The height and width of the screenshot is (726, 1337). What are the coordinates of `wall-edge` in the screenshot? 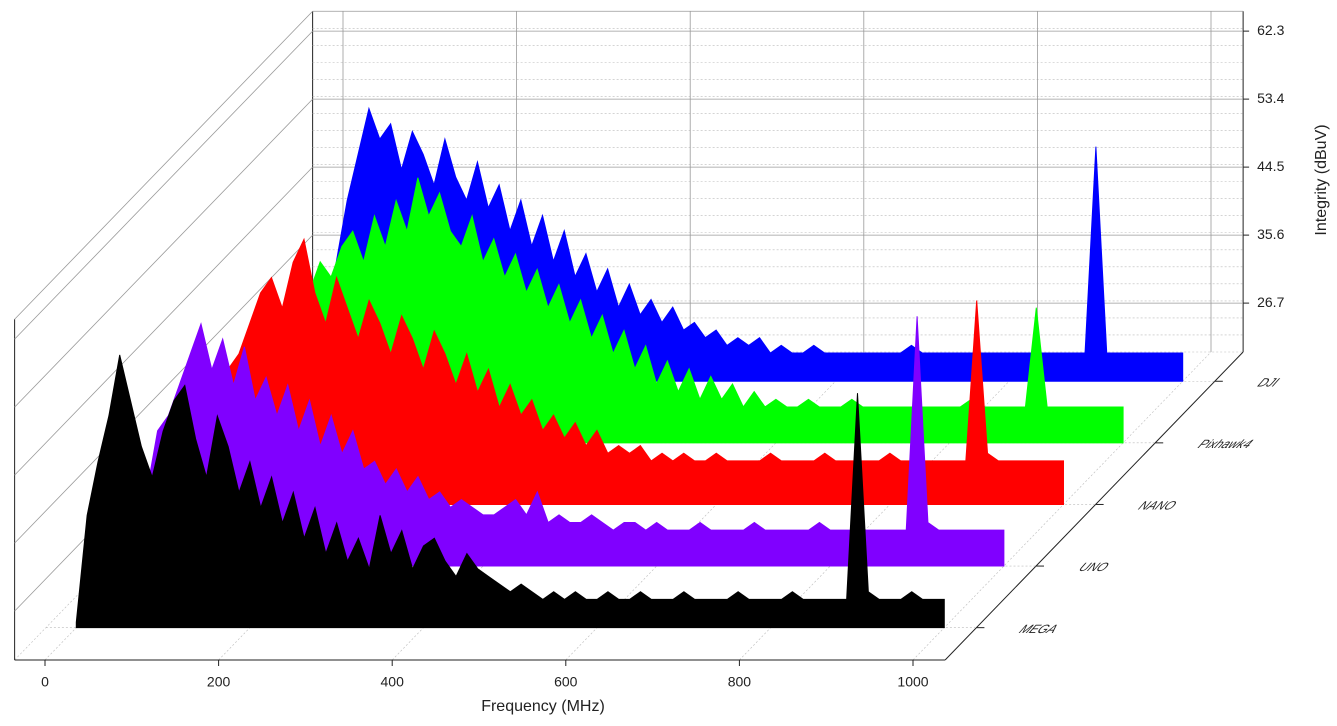 It's located at (163, 165).